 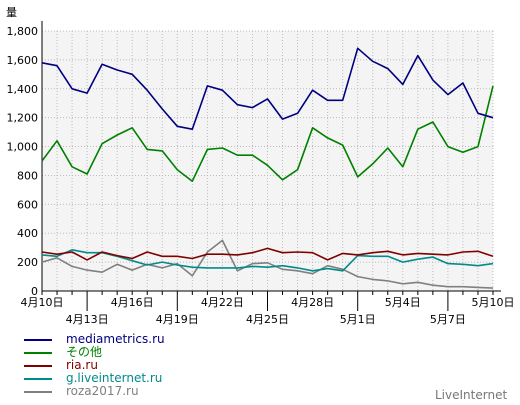 What do you see at coordinates (87, 319) in the screenshot?
I see `x-tick-label: 4月13日` at bounding box center [87, 319].